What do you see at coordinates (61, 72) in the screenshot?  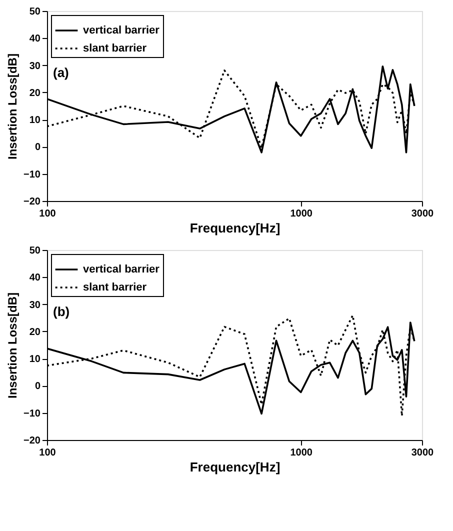 I see `annotation: (a)` at bounding box center [61, 72].